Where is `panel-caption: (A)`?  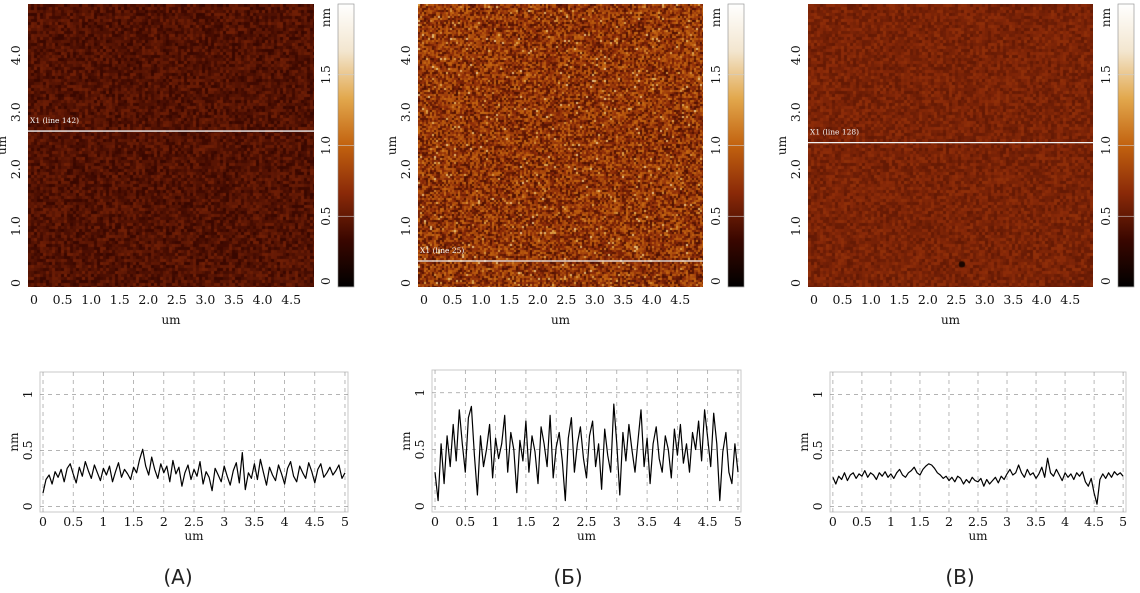 panel-caption: (A) is located at coordinates (177, 577).